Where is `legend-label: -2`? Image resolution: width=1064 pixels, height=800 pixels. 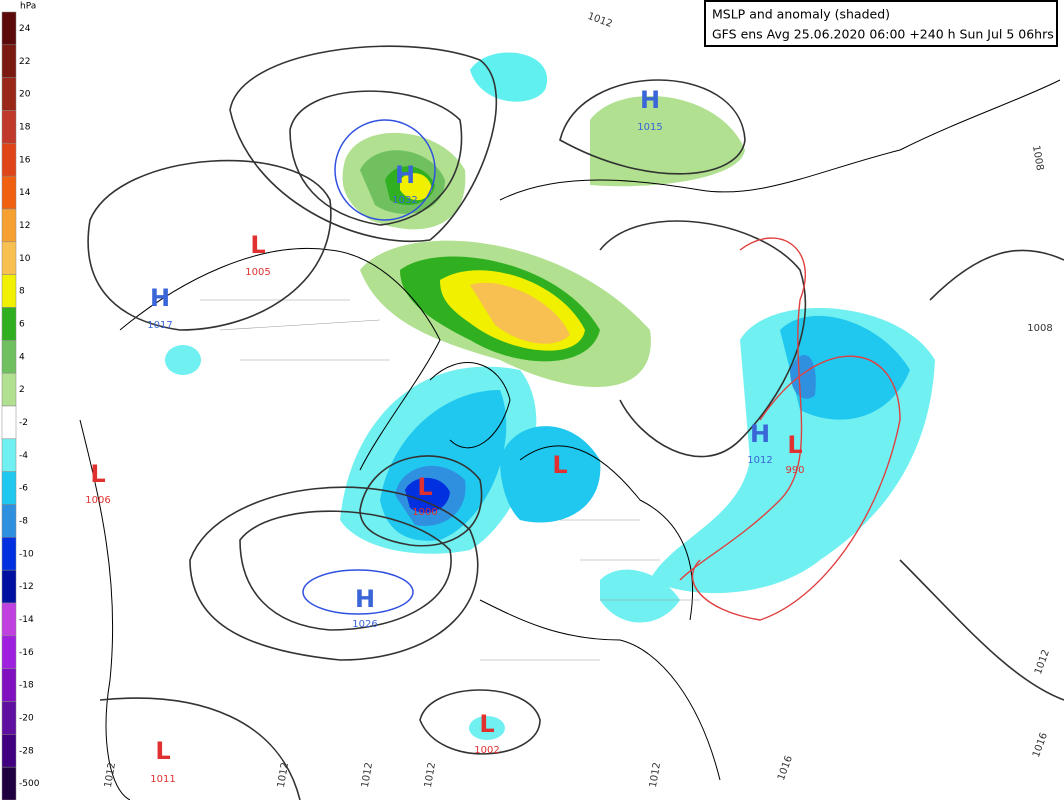
legend-label: -2 is located at coordinates (23, 423).